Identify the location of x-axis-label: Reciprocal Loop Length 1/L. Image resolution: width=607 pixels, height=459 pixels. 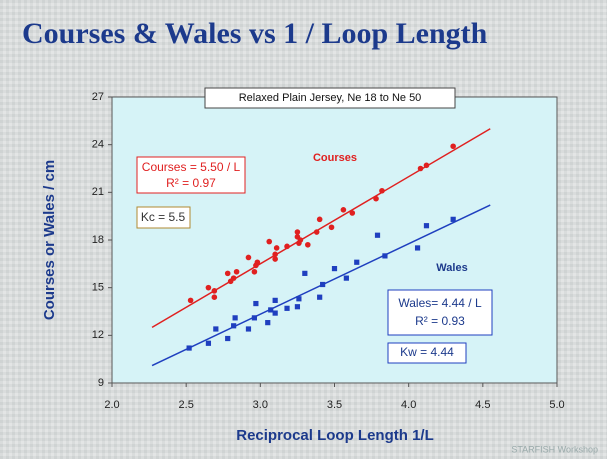
(335, 435).